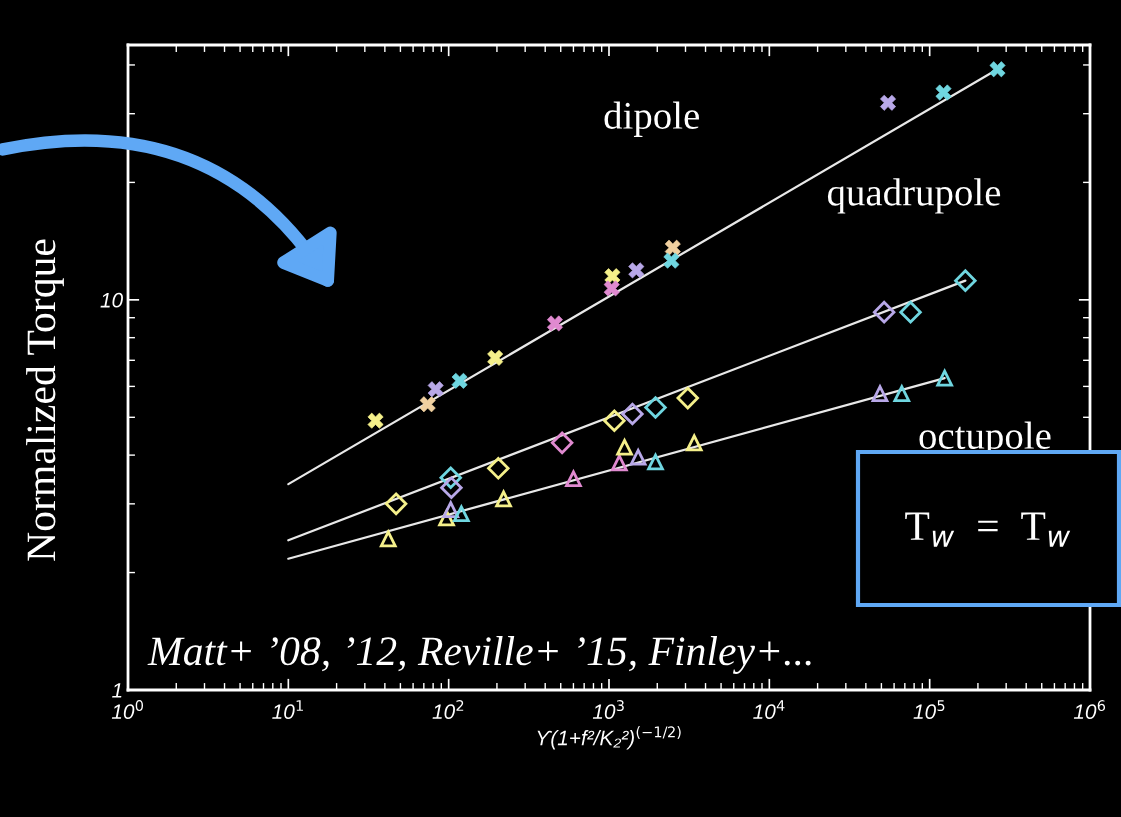 This screenshot has width=1121, height=817. Describe the element at coordinates (287, 710) in the screenshot. I see `x-tick-label: 10$^{1}$` at that location.